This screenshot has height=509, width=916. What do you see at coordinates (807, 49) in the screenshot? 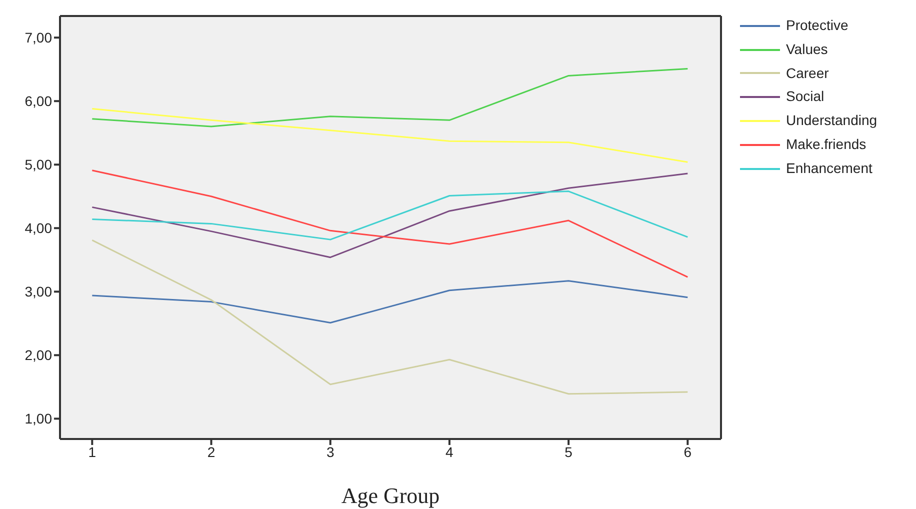
I see `legend-label: Values` at bounding box center [807, 49].